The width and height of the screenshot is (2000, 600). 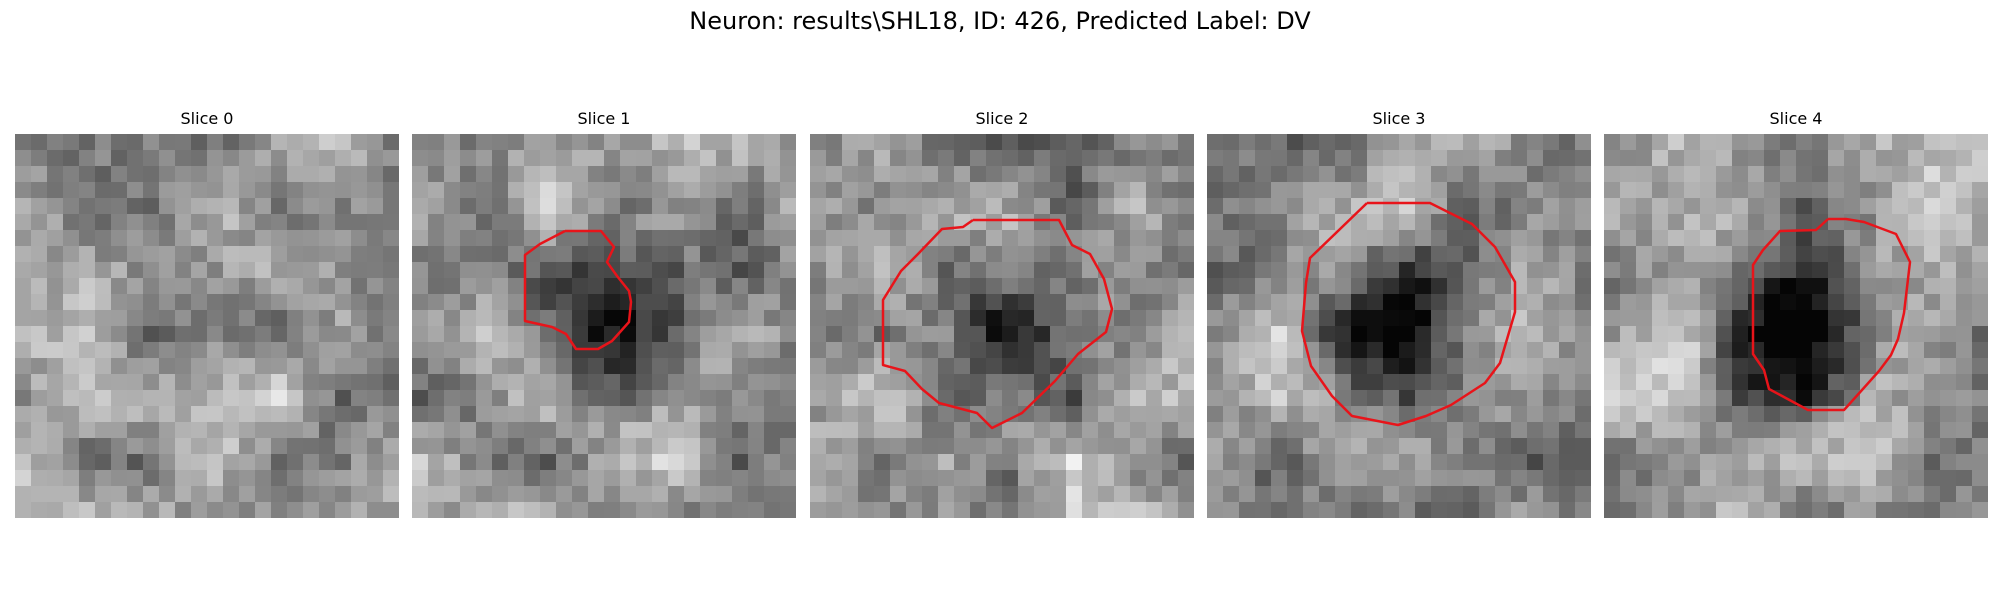 I want to click on slice-panel-2: Slice 2, so click(x=1002, y=314).